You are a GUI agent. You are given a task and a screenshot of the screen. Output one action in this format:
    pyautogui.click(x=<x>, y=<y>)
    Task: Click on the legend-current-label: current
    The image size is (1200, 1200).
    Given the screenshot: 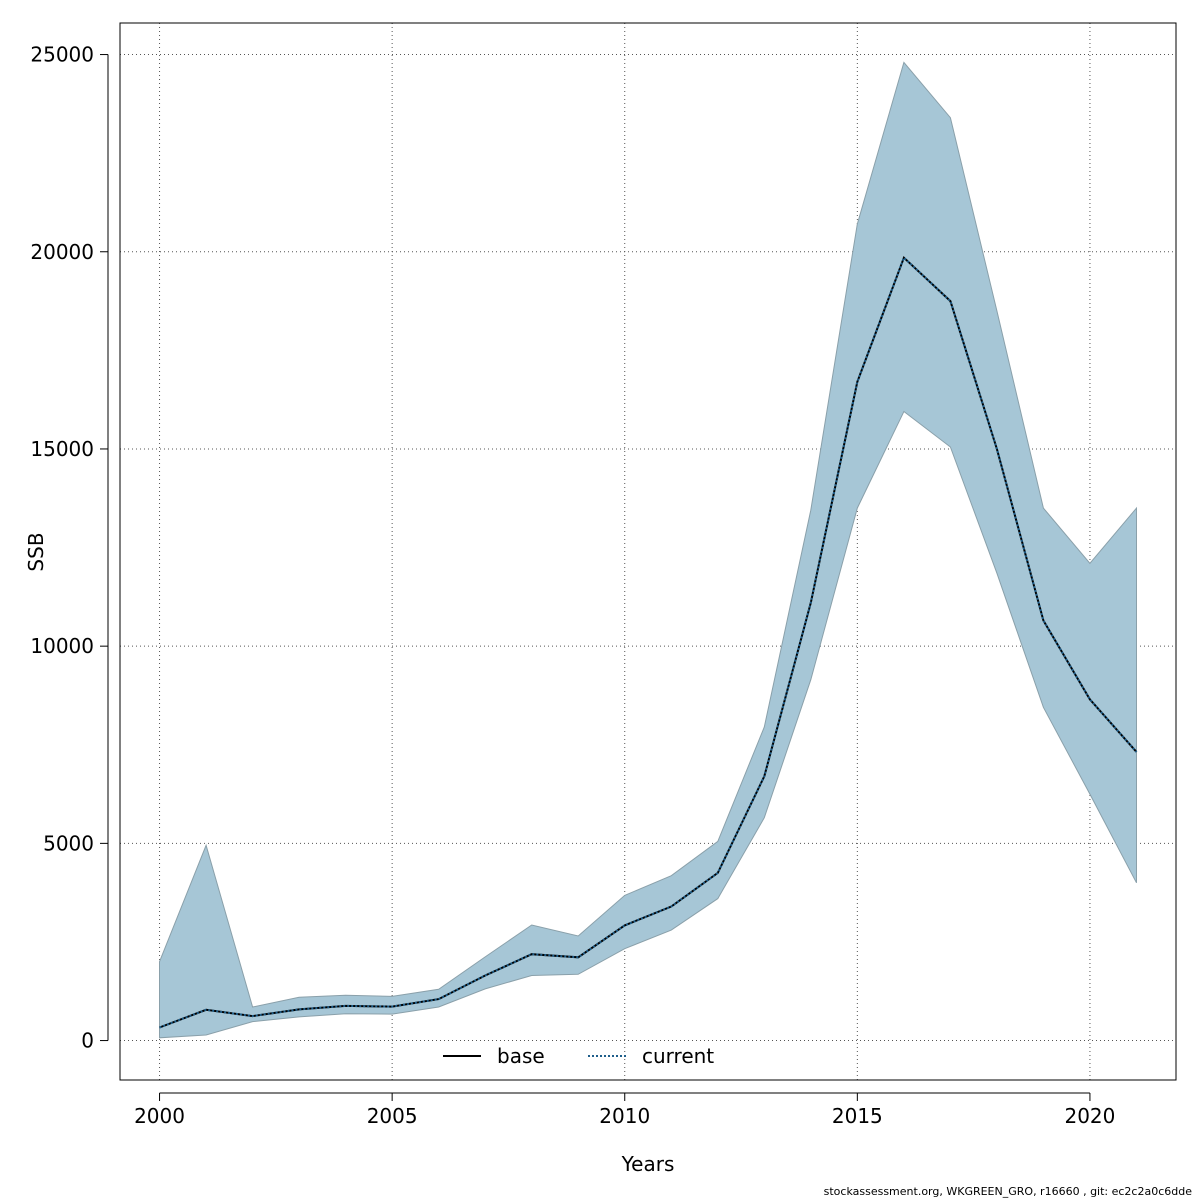 What is the action you would take?
    pyautogui.click(x=678, y=1056)
    